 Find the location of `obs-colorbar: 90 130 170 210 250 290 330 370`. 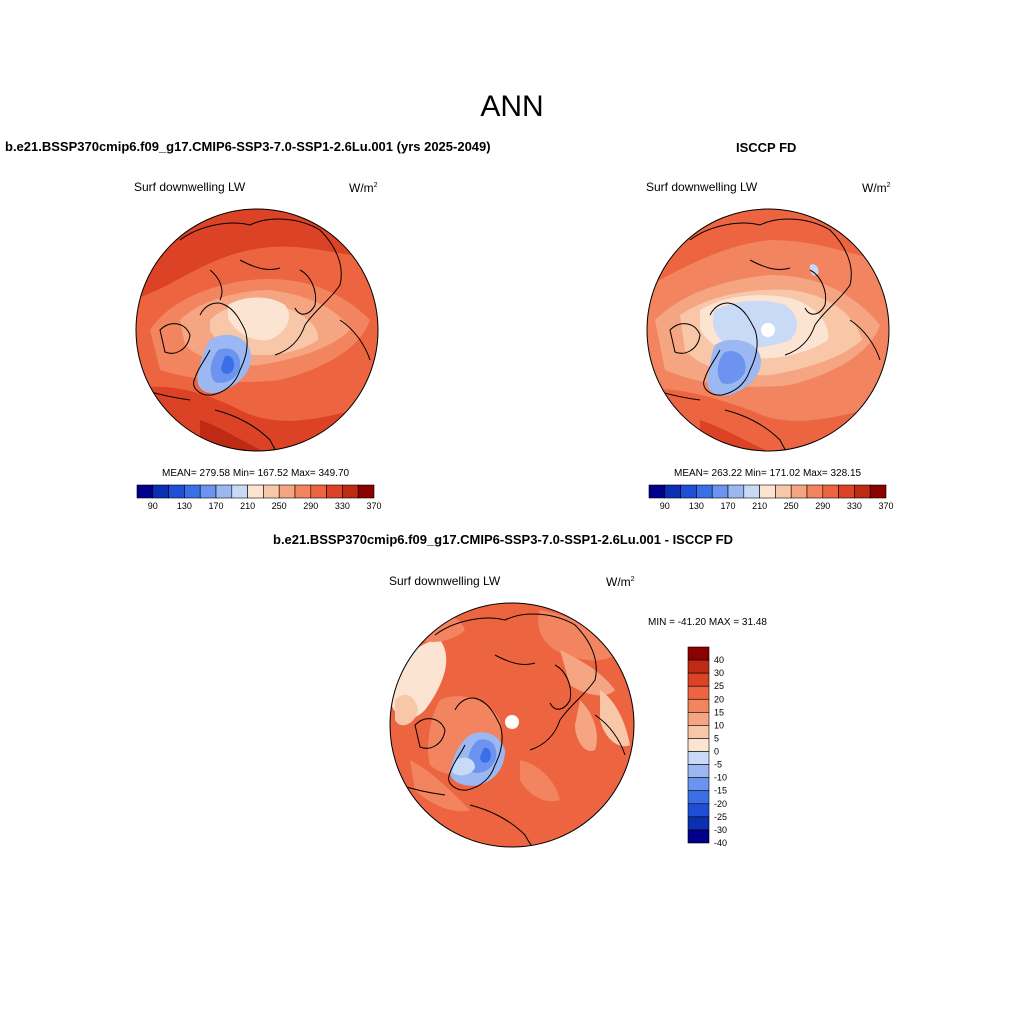

obs-colorbar: 90 130 170 210 250 290 330 370 is located at coordinates (771, 497).